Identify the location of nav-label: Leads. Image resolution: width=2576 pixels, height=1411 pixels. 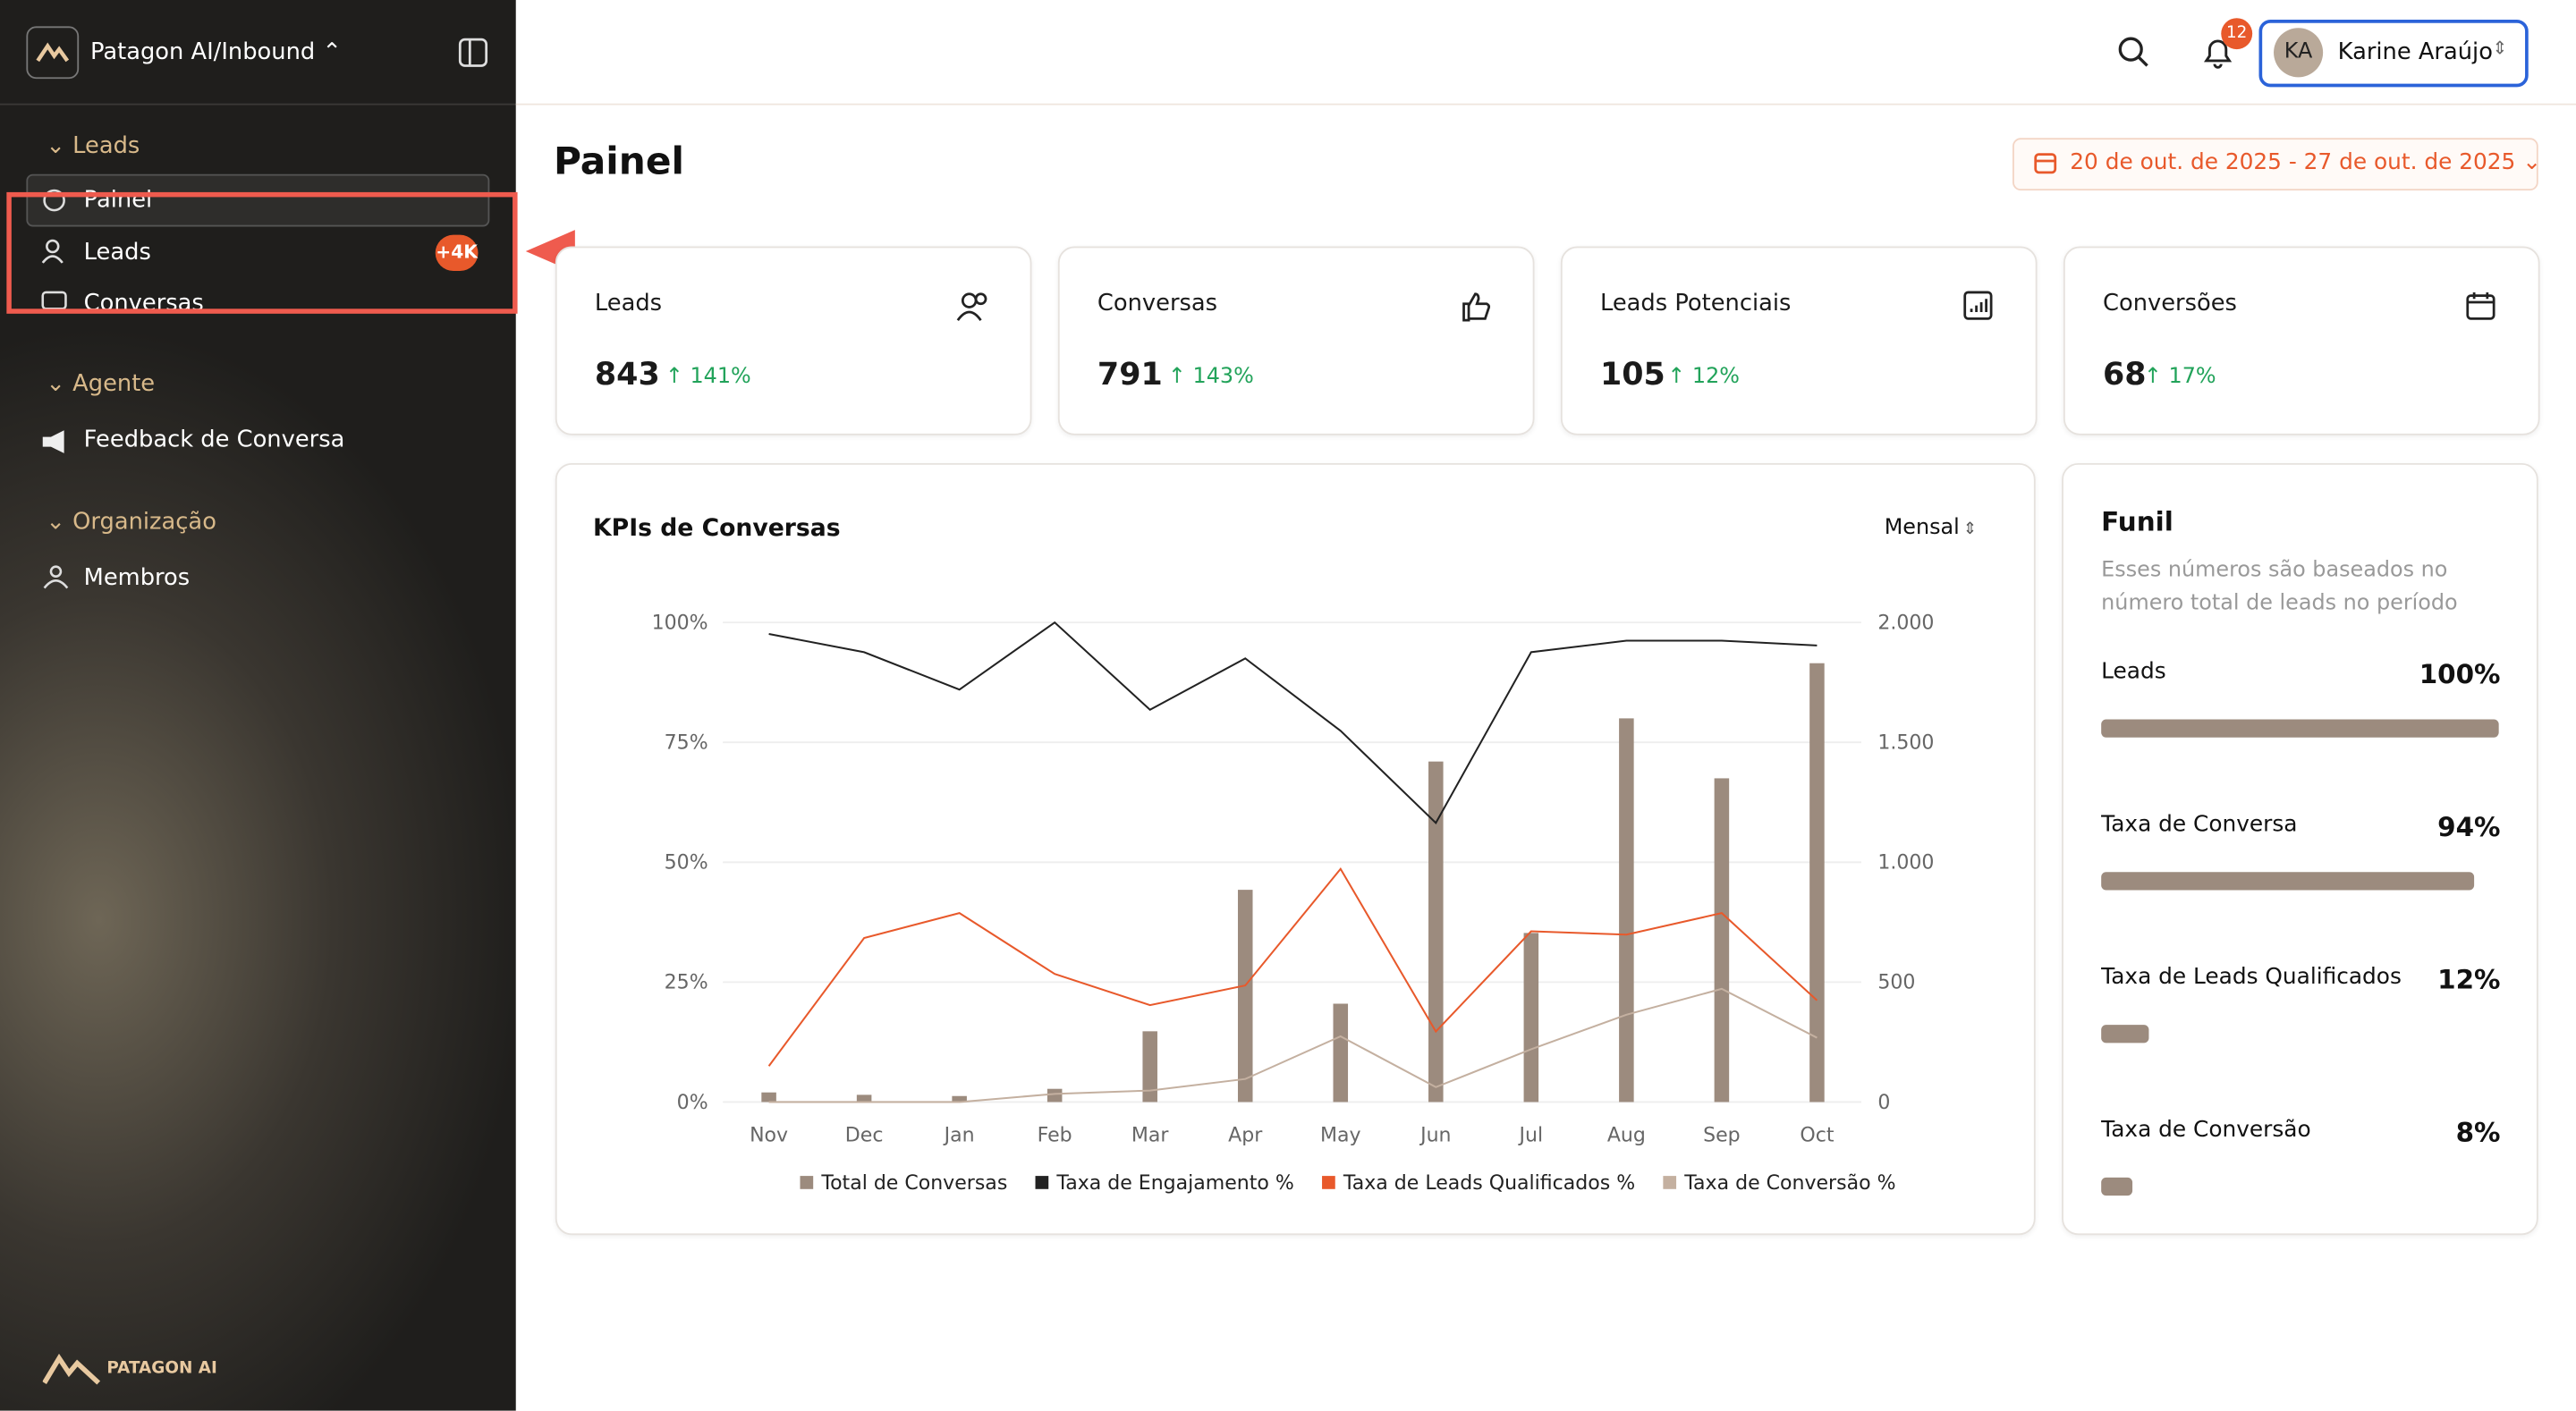
(117, 253).